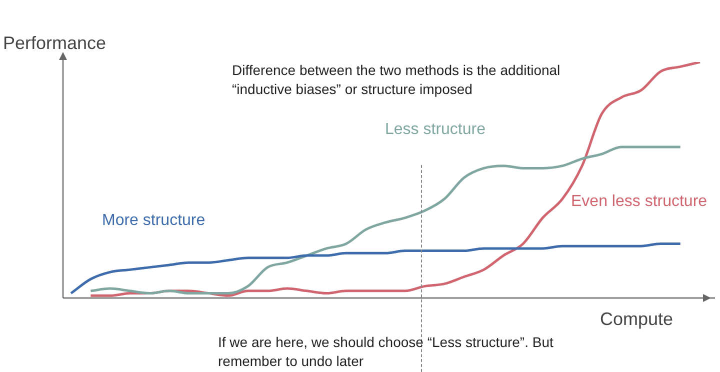 The image size is (720, 372). What do you see at coordinates (154, 221) in the screenshot?
I see `text: More structure` at bounding box center [154, 221].